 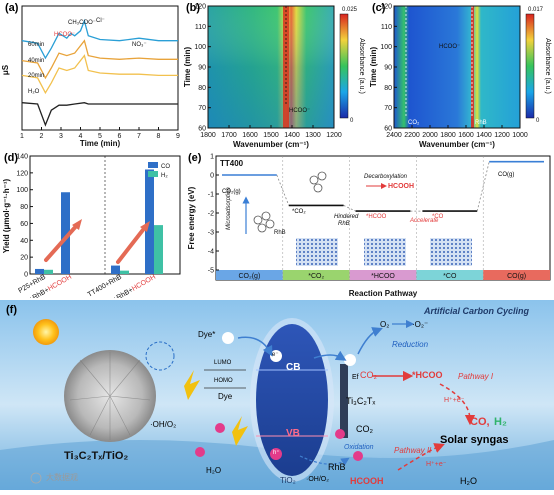 I want to click on ytick-label: 80, so click(x=388, y=88).